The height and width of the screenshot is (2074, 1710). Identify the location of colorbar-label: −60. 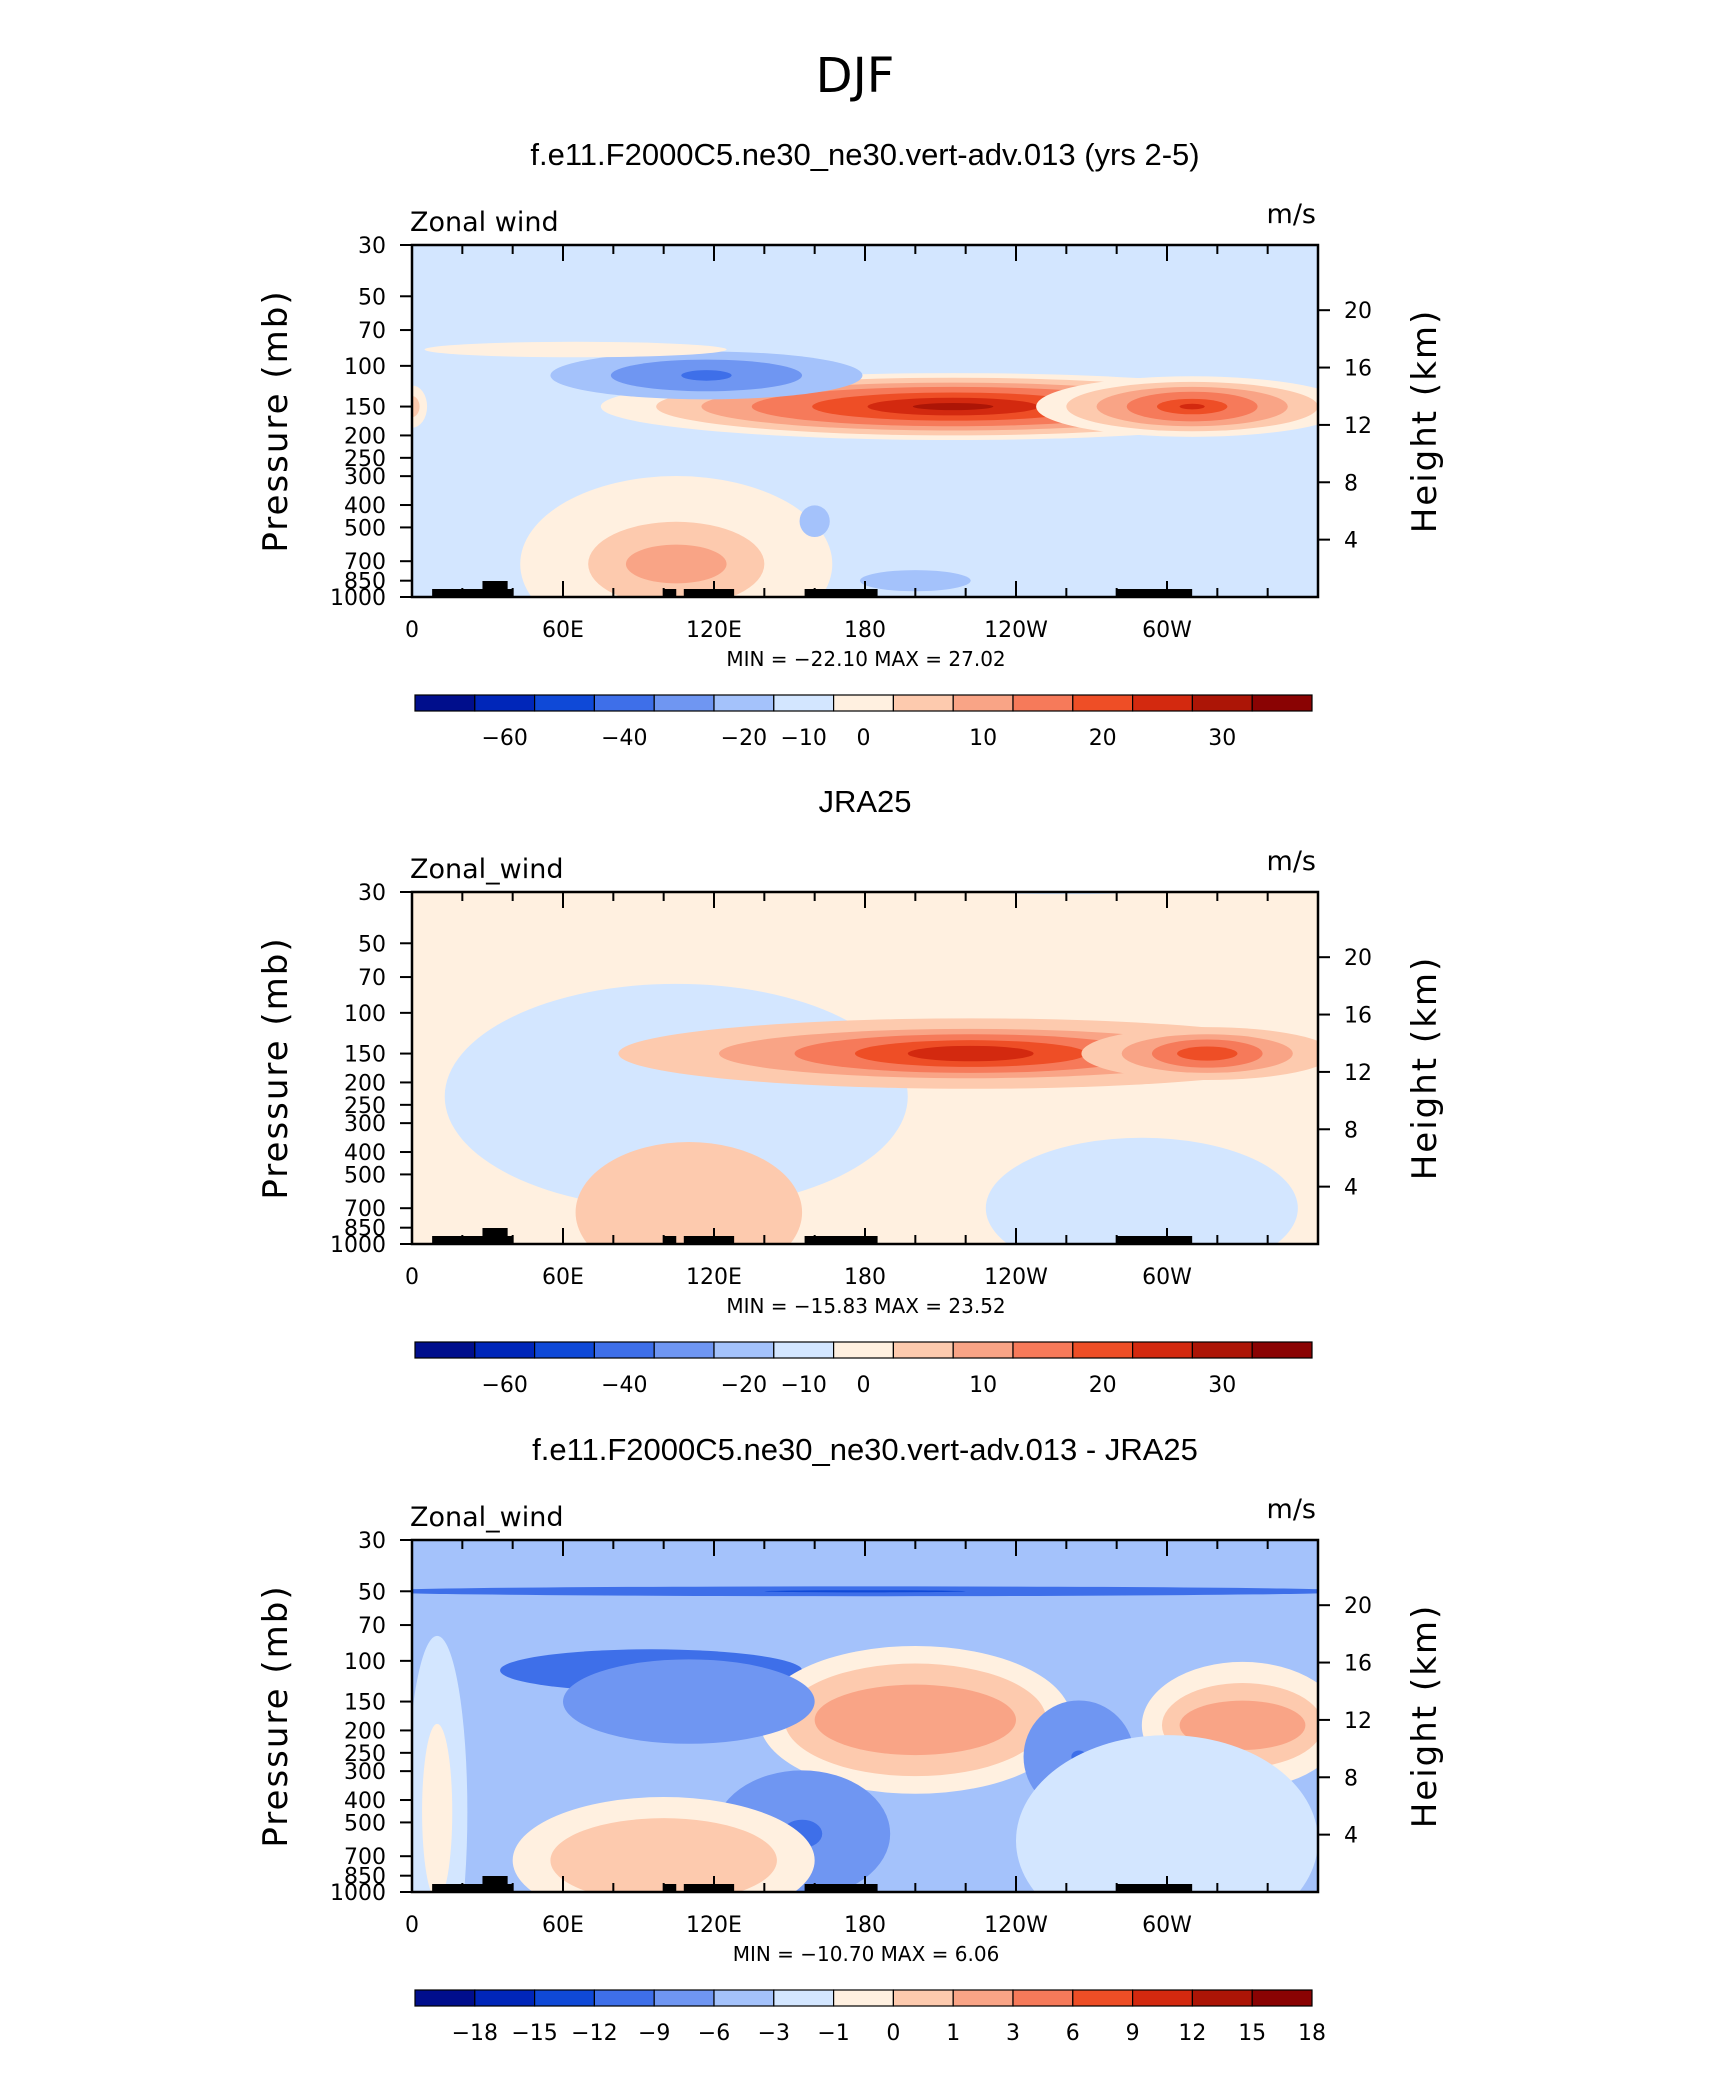
(504, 738).